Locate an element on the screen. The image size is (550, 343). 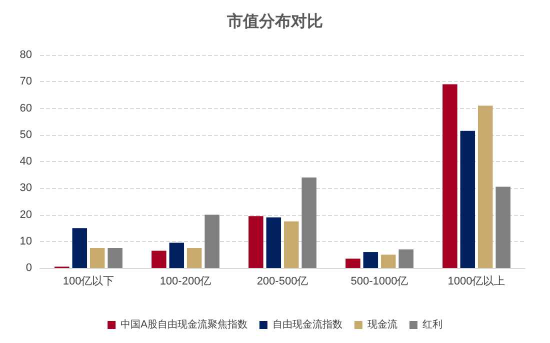
x-tick-label: 100-200亿 is located at coordinates (186, 282).